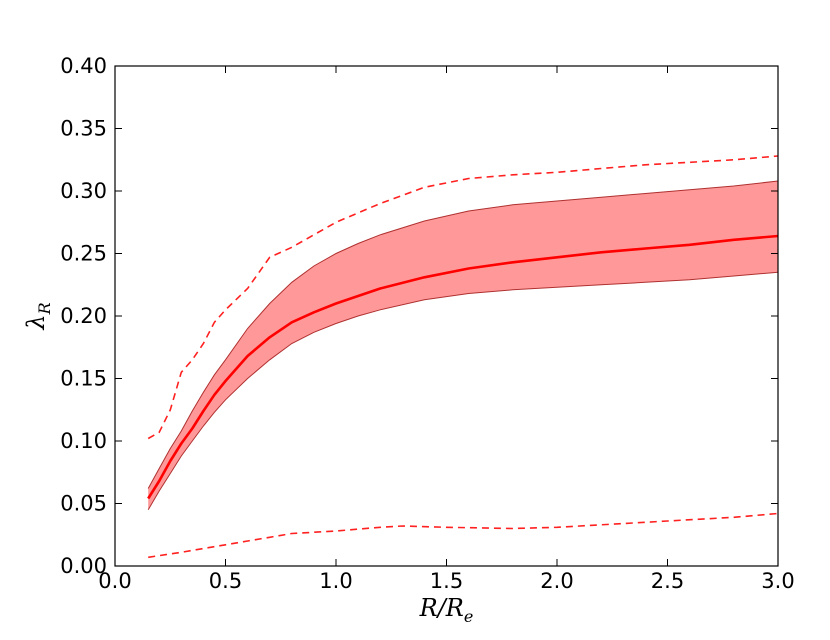  I want to click on x-axis-label-sub: e, so click(468, 616).